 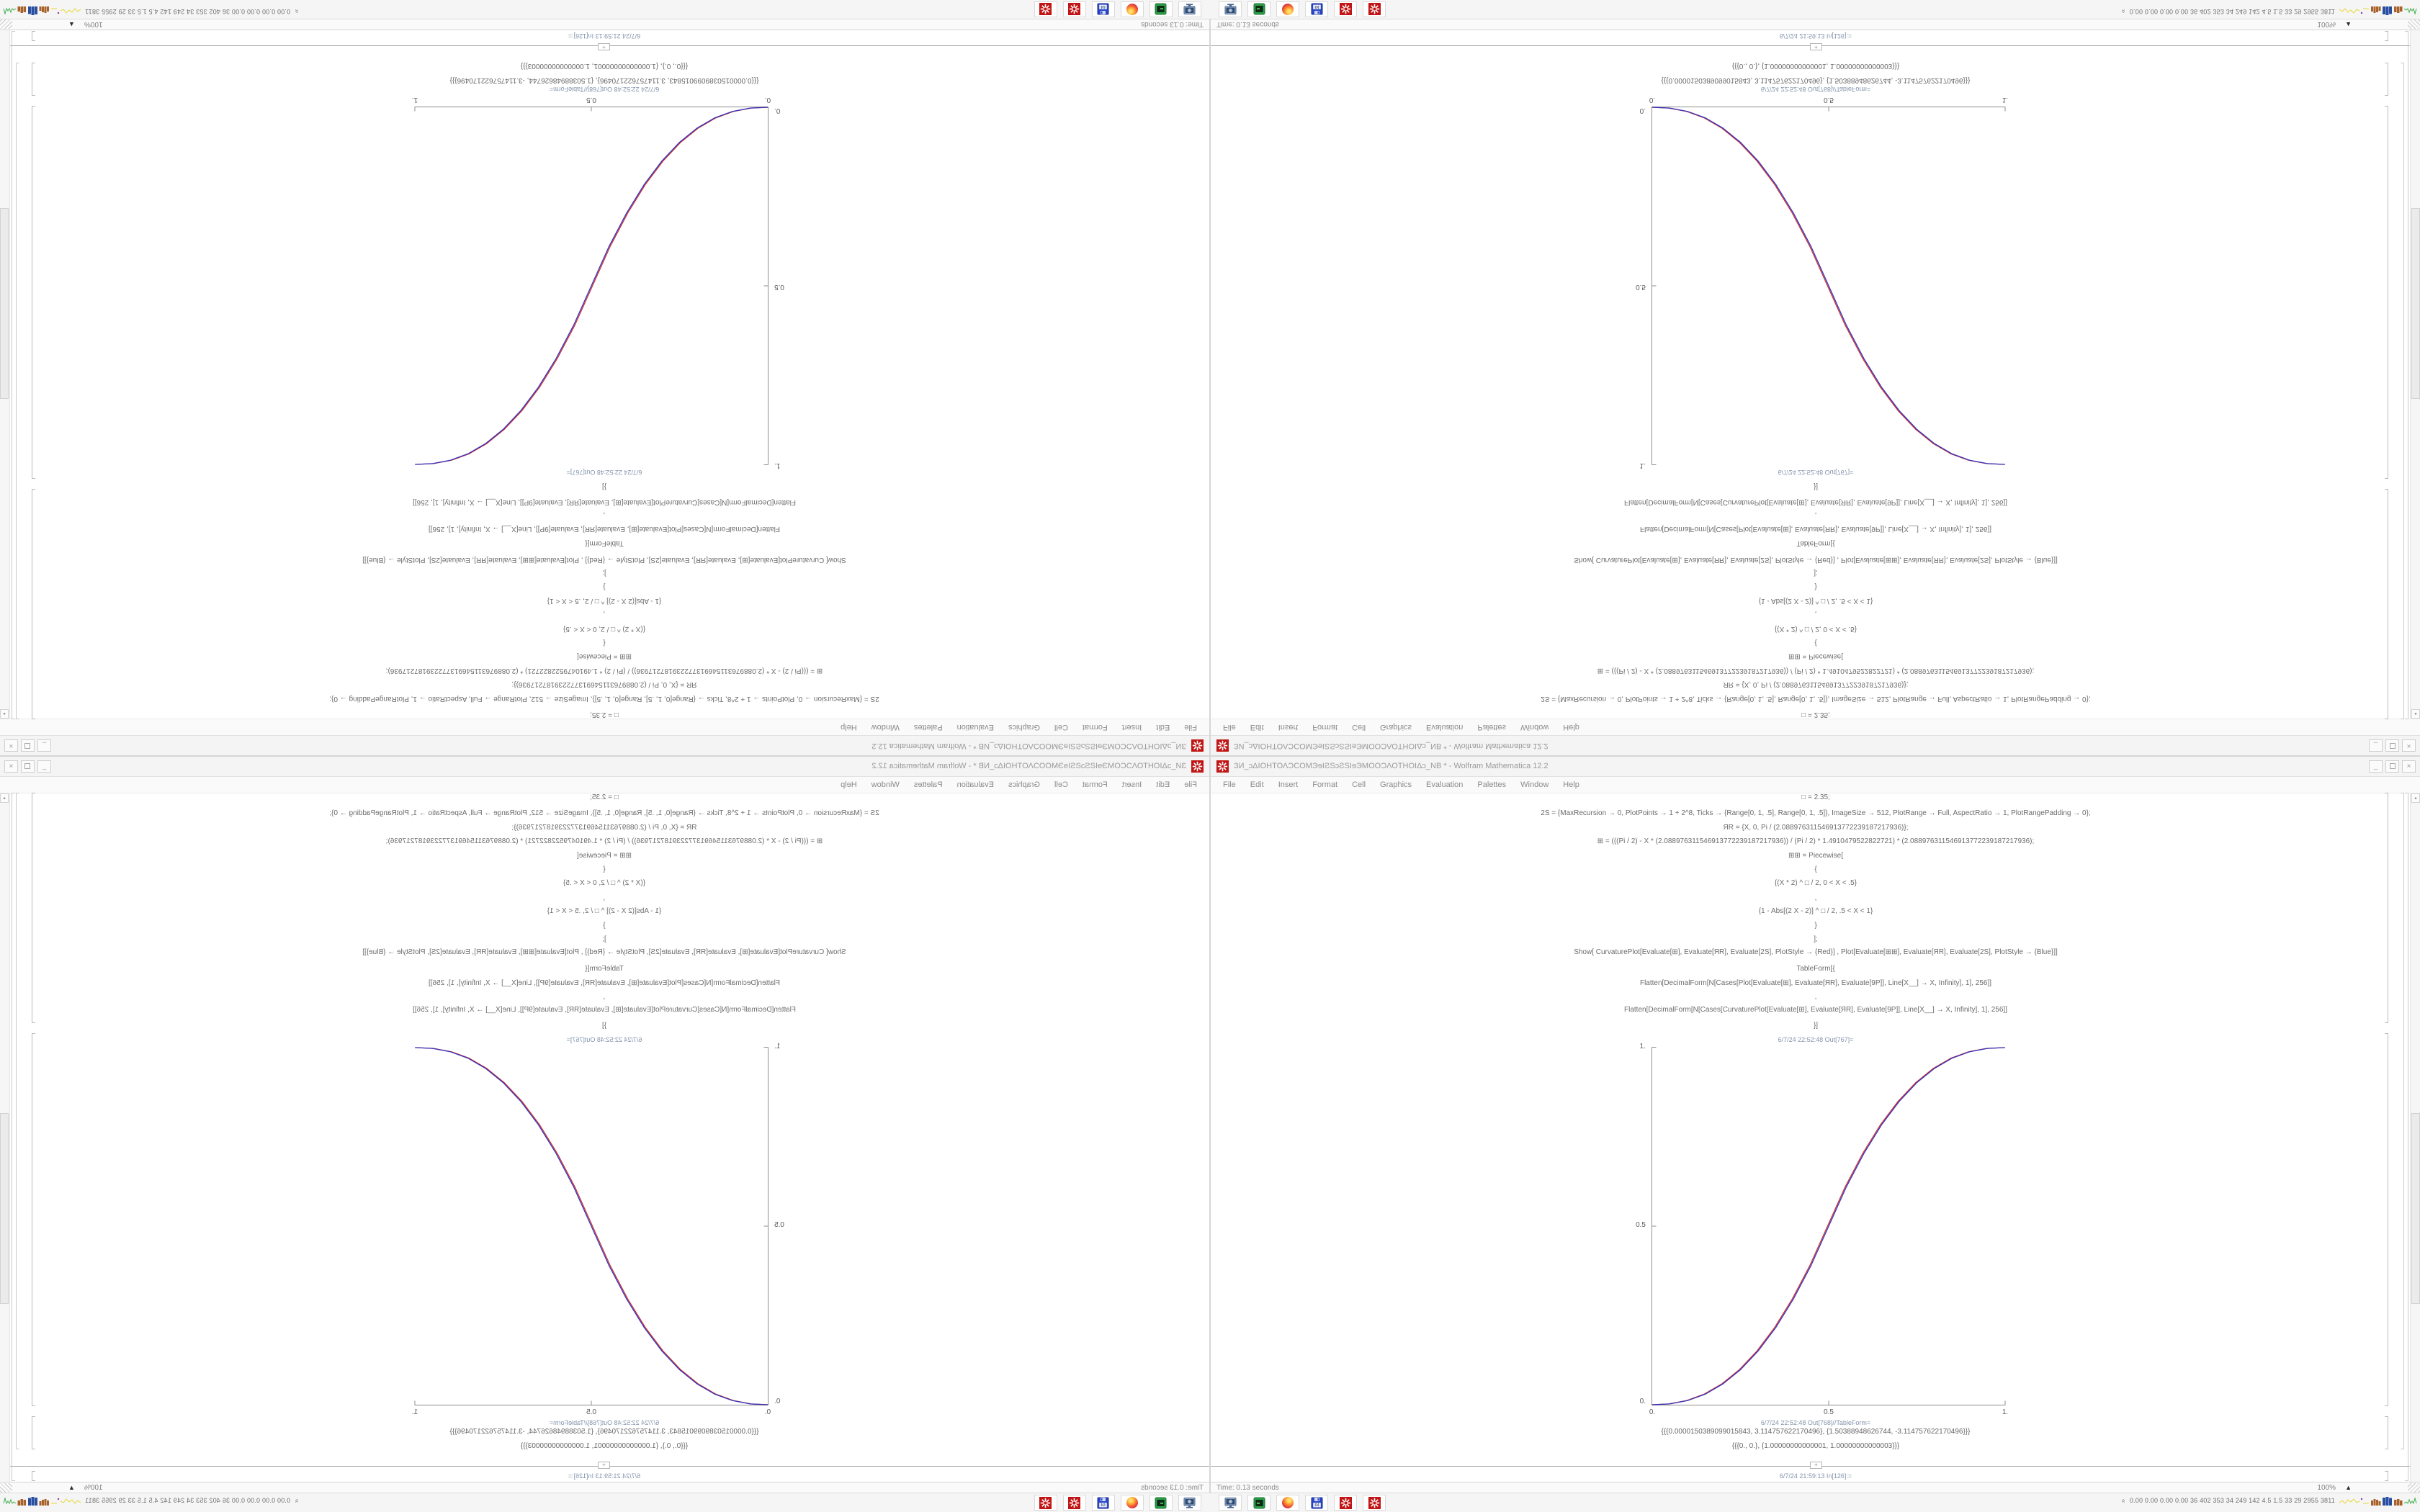 I want to click on taskbar-installer-button: 64, so click(x=1103, y=9).